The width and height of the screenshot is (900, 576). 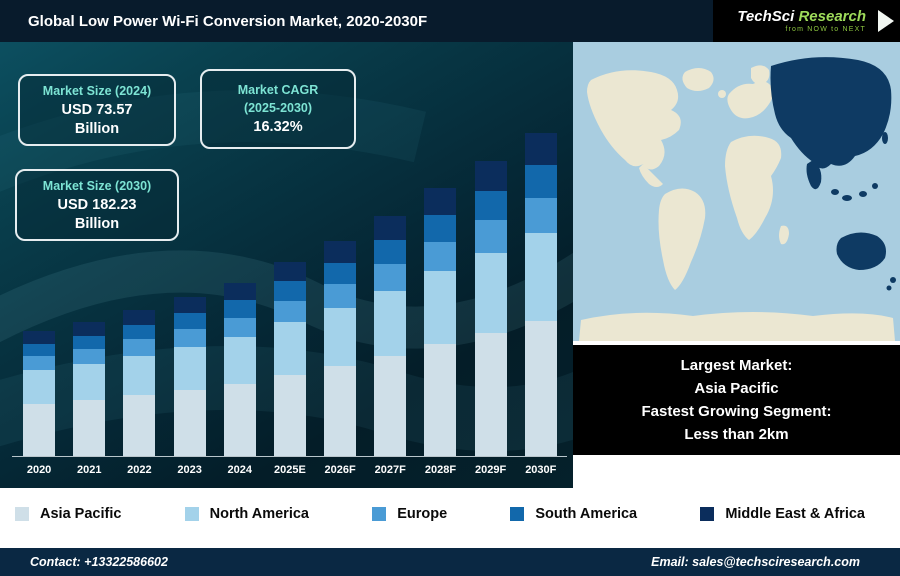 I want to click on legend-item-middle-east-africa: Middle East & Africa, so click(x=782, y=514).